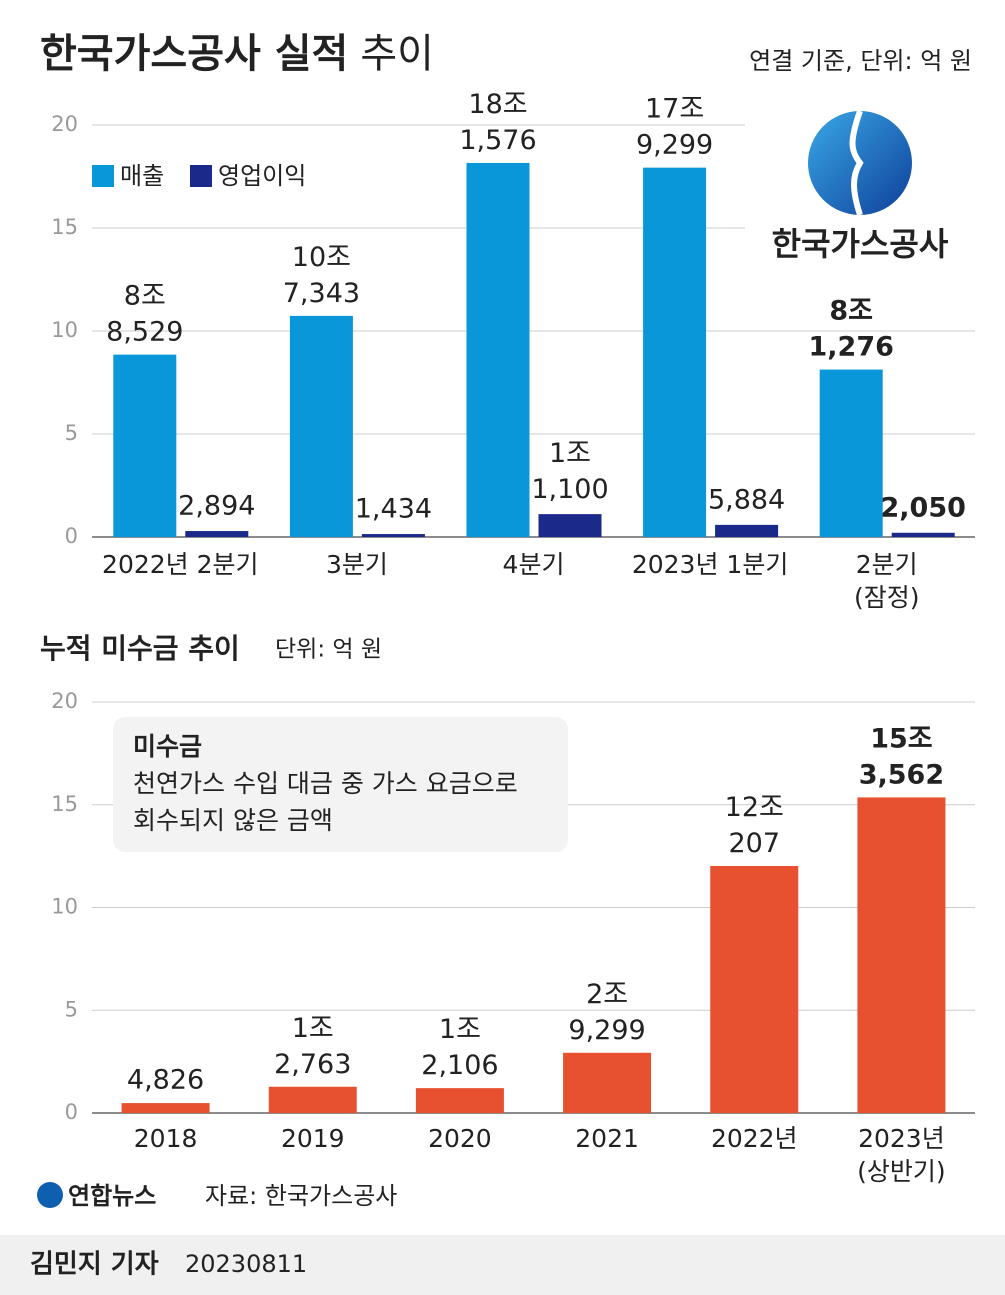  Describe the element at coordinates (312, 1045) in the screenshot. I see `value-label: 1조 2,763` at that location.